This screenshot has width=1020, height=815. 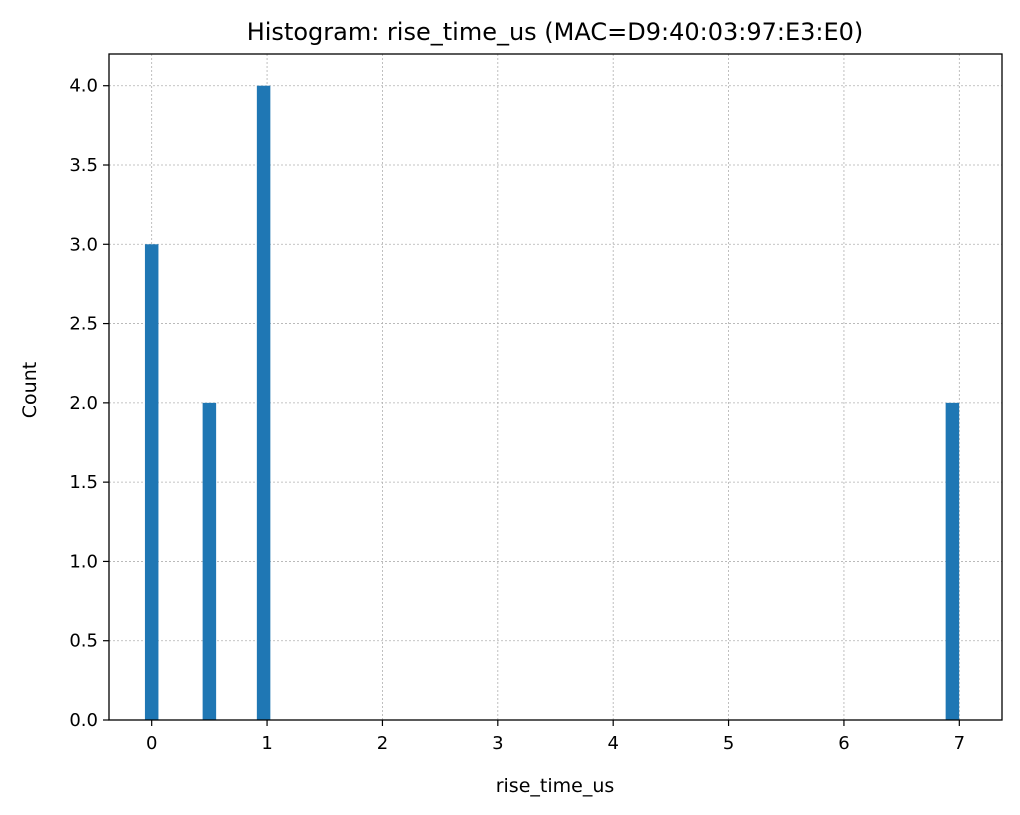 I want to click on x-tick-label: 5, so click(x=728, y=743).